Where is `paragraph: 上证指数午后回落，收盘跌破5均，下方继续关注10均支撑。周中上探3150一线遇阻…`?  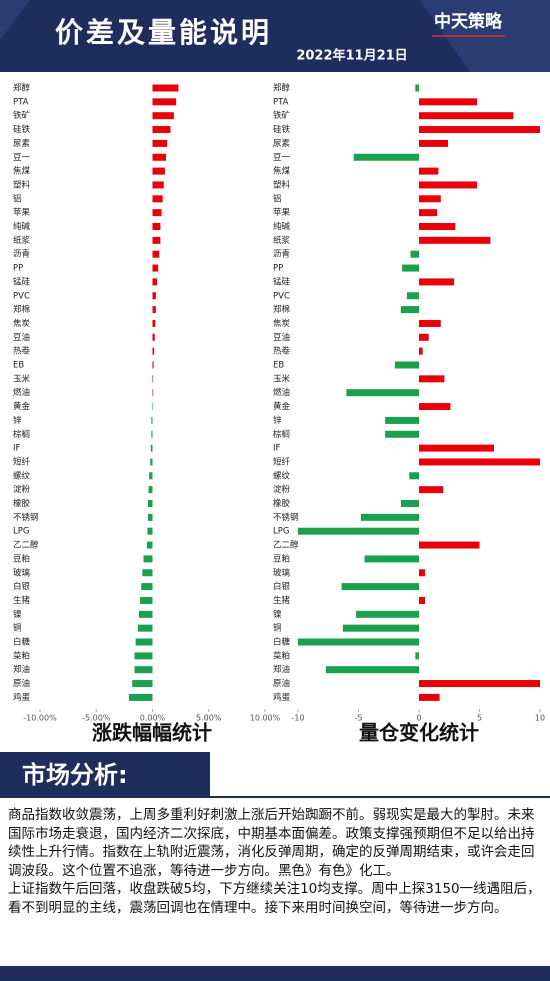
paragraph: 上证指数午后回落，收盘跌破5均，下方继续关注10均支撑。周中上探3150一线遇阻… is located at coordinates (274, 898).